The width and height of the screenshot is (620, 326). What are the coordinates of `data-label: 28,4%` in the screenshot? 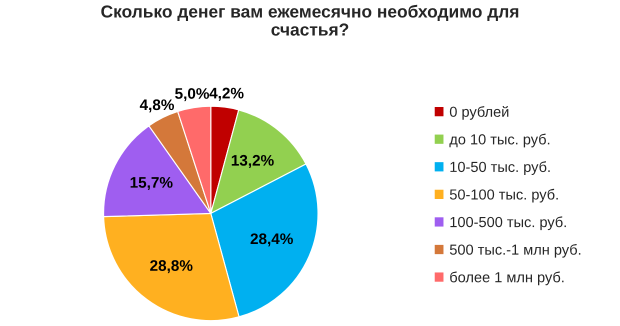 It's located at (271, 239).